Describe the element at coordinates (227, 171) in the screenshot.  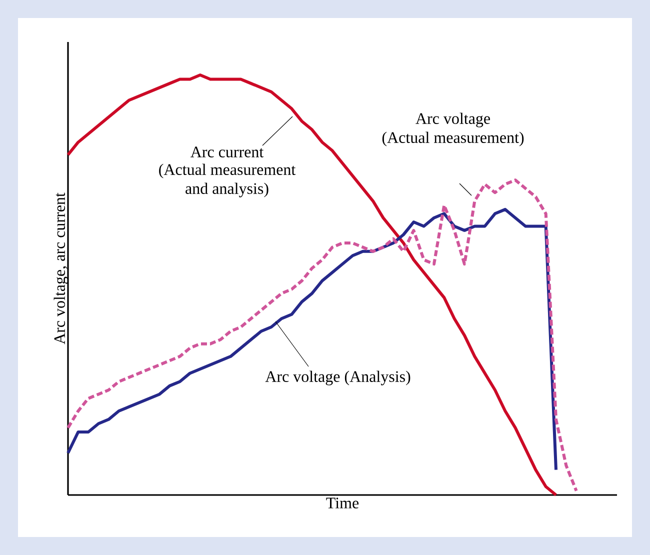
I see `annotation: (Actual measurement` at that location.